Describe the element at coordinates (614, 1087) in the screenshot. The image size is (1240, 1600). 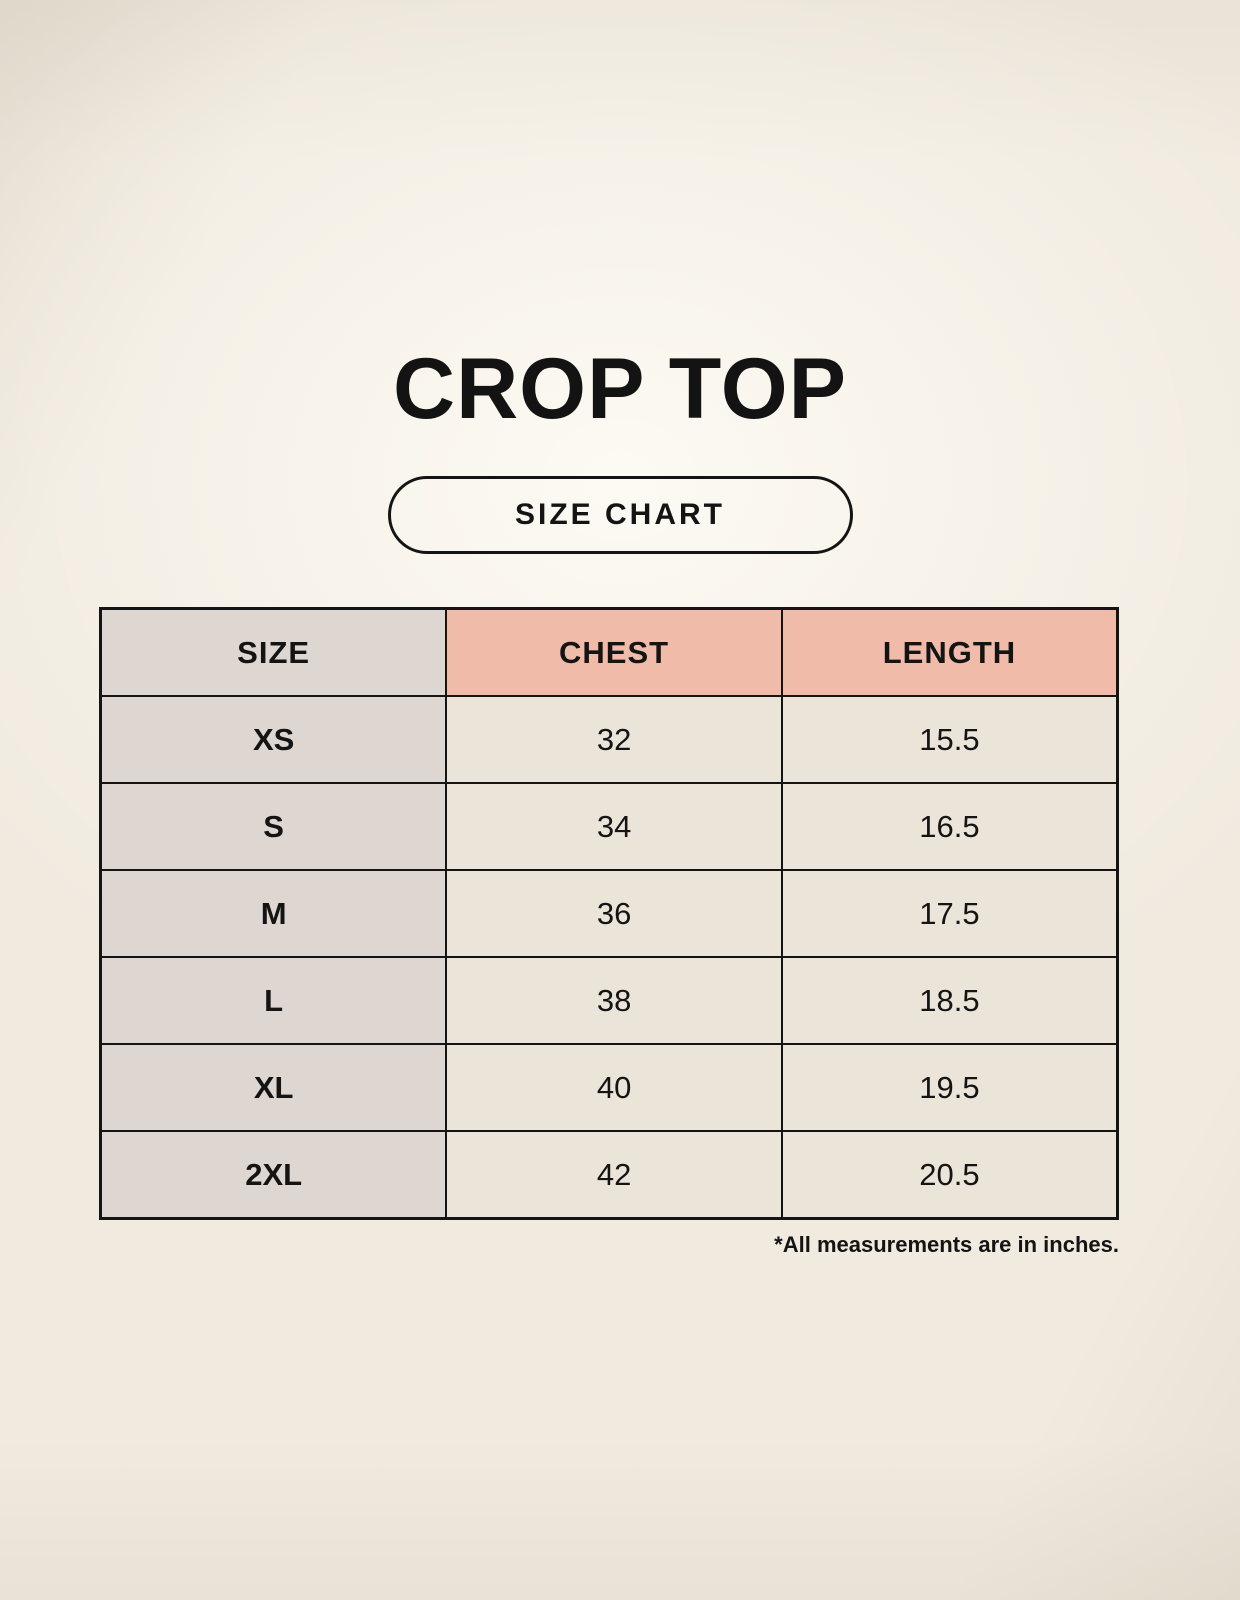
I see `chest-cell: 40` at that location.